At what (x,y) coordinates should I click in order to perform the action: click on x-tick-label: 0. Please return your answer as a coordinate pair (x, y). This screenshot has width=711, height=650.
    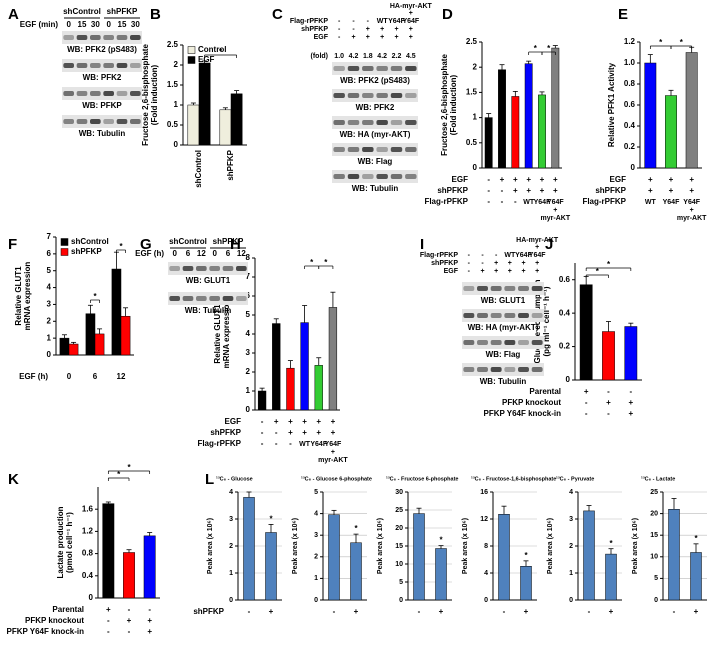
    Looking at the image, I should click on (69, 376).